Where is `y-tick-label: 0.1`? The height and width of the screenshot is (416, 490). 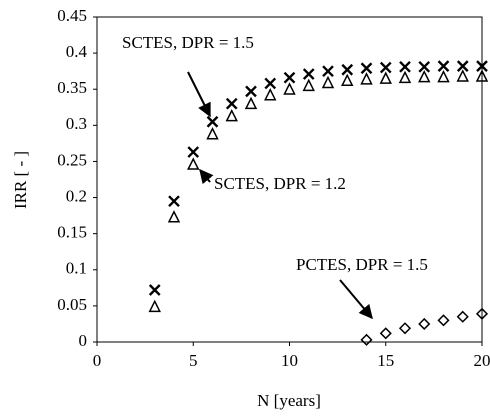
y-tick-label: 0.1 is located at coordinates (76, 268).